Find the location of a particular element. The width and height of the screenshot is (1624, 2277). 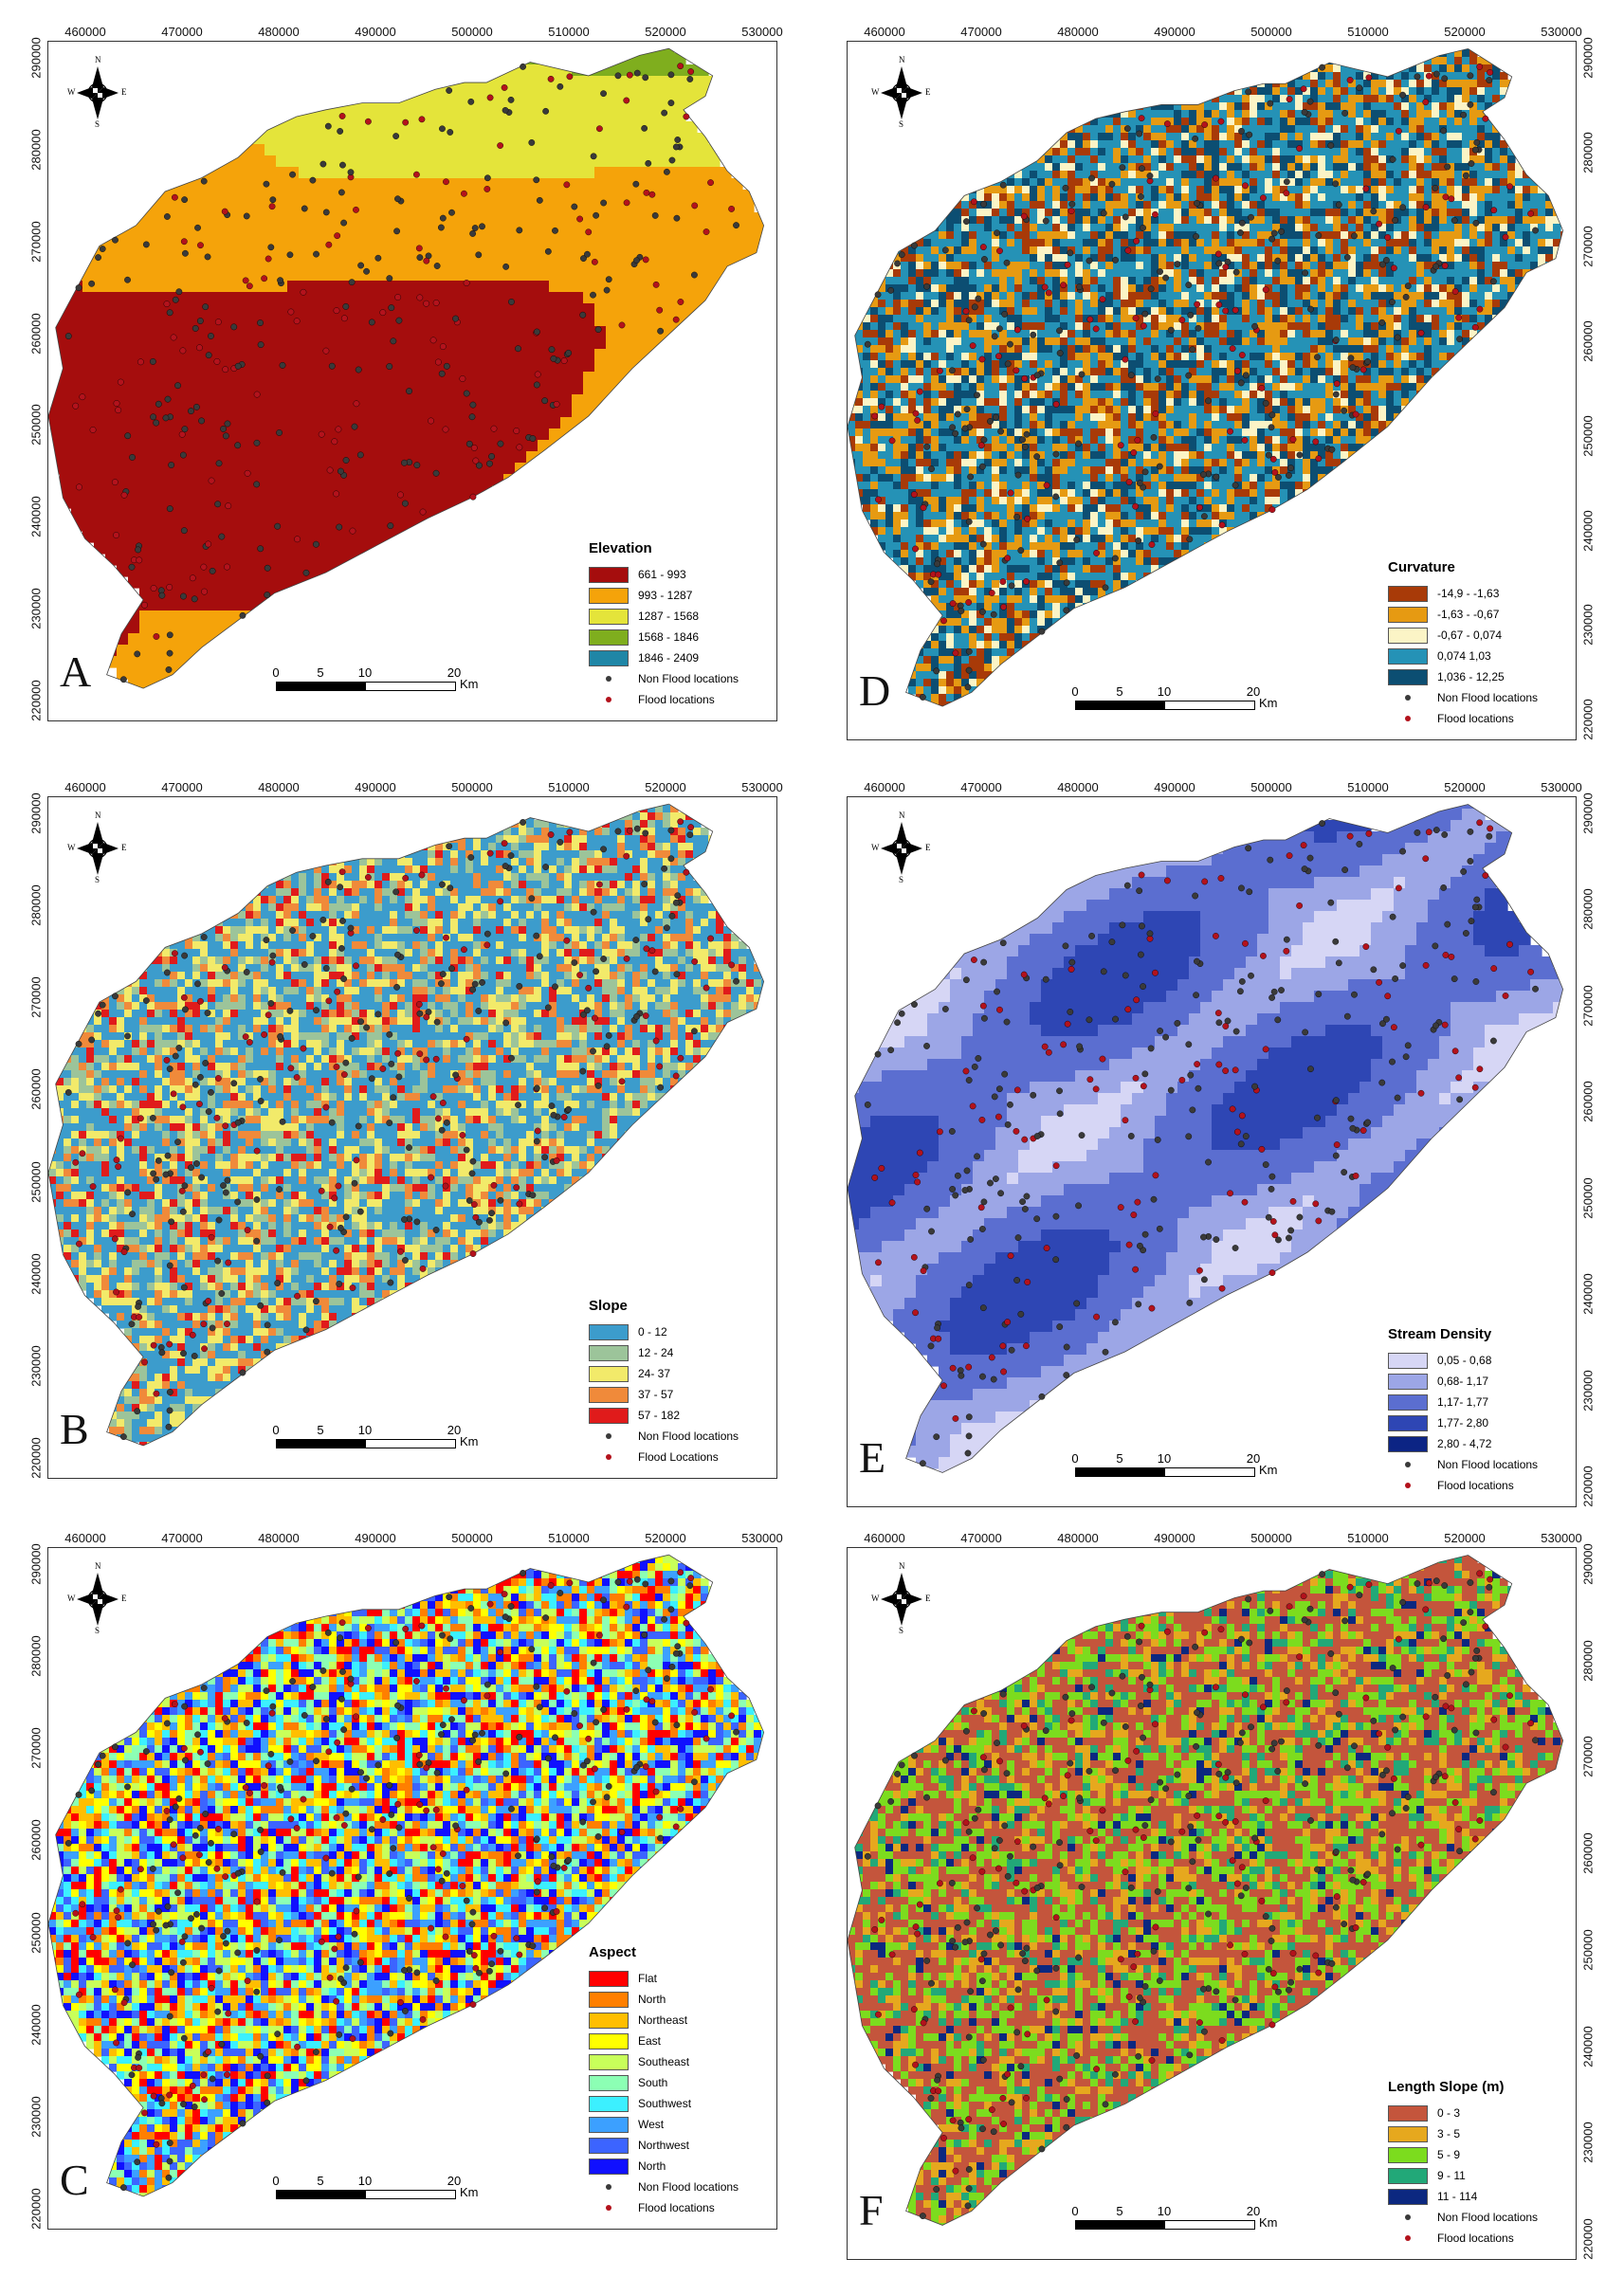

legend-title: Stream Density is located at coordinates (1463, 1334).